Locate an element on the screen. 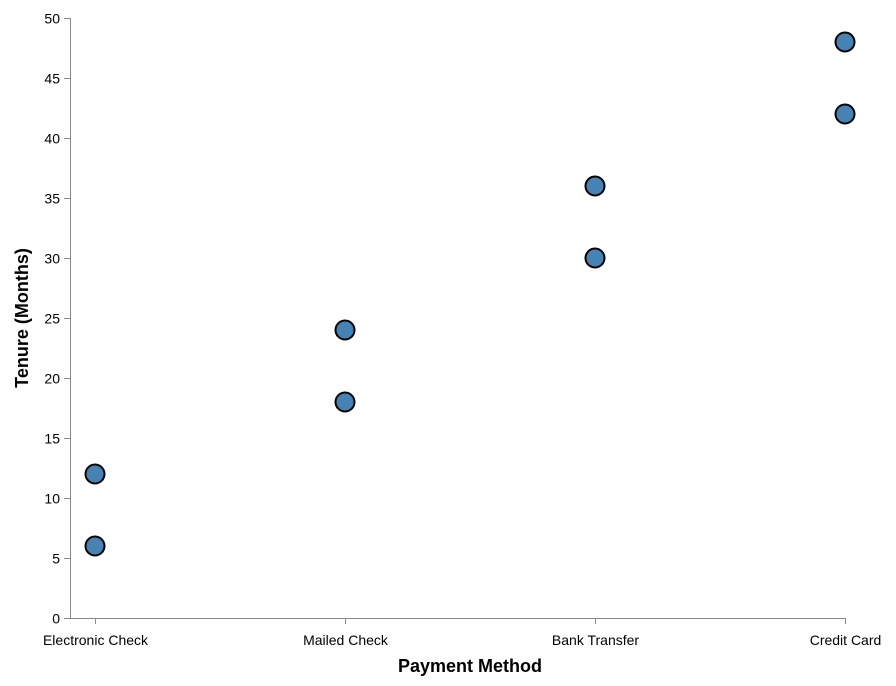 This screenshot has height=686, width=896. x-tick-label: Mailed Check is located at coordinates (346, 640).